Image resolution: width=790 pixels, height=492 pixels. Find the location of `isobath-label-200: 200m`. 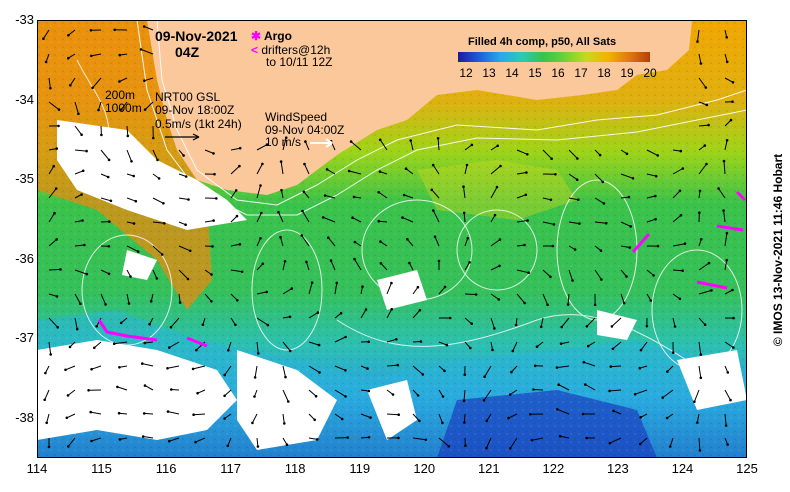

isobath-label-200: 200m is located at coordinates (120, 95).